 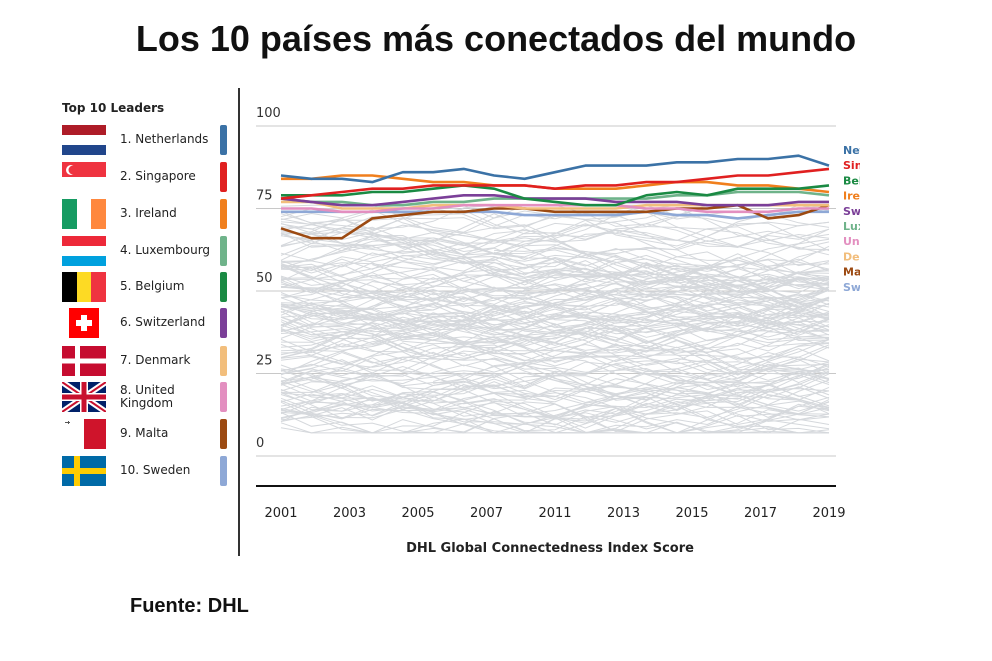 I want to click on legend-label: Singapore, so click(x=851, y=165).